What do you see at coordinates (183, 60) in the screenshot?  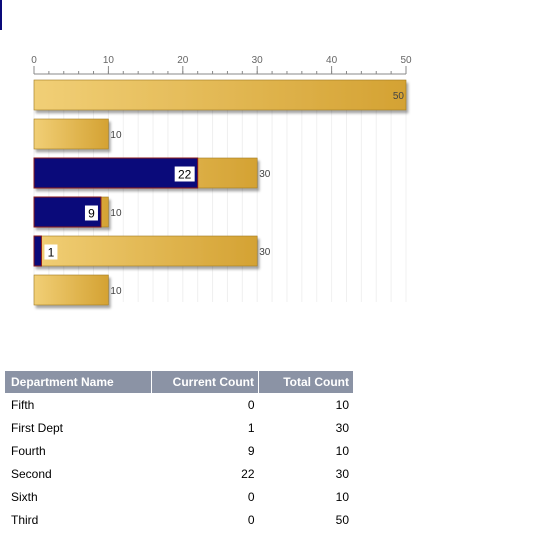 I see `x-tick-label: 20` at bounding box center [183, 60].